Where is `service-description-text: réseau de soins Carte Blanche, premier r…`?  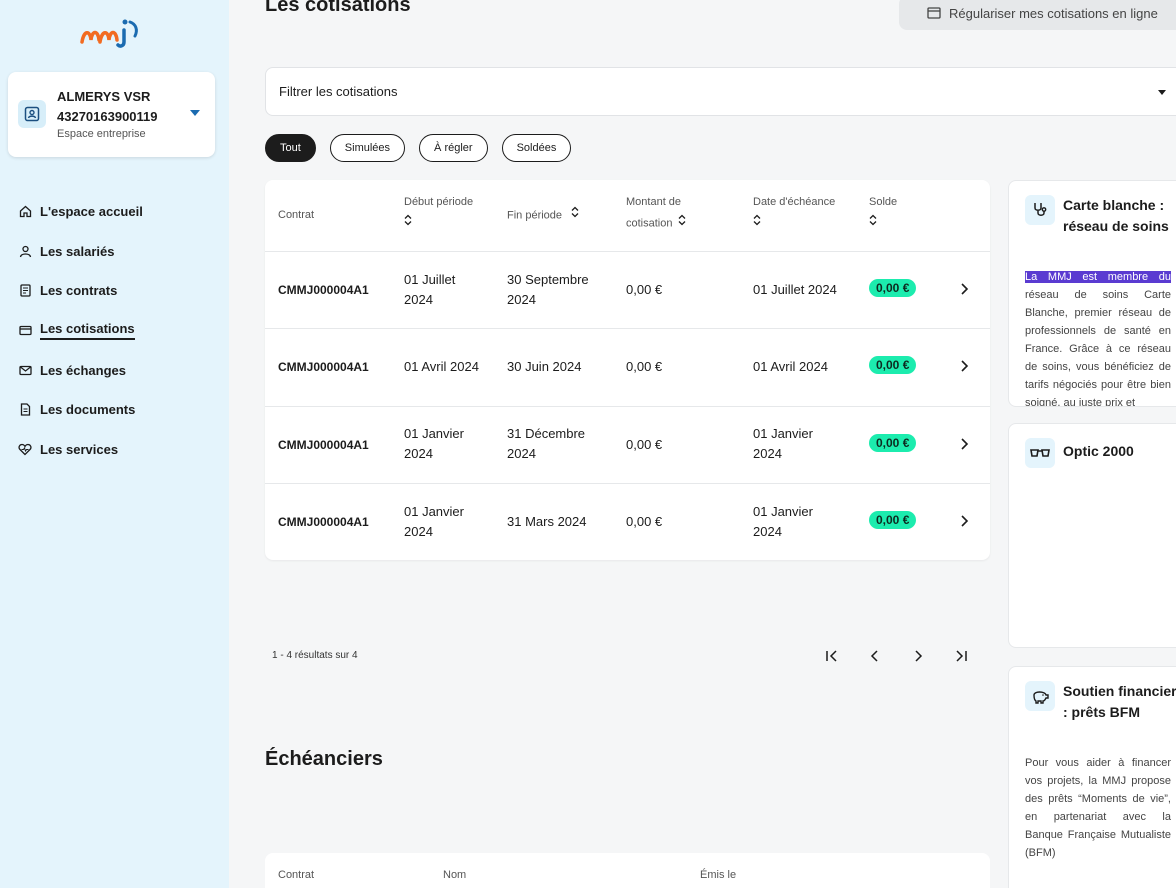 service-description-text: réseau de soins Carte Blanche, premier r… is located at coordinates (1098, 348).